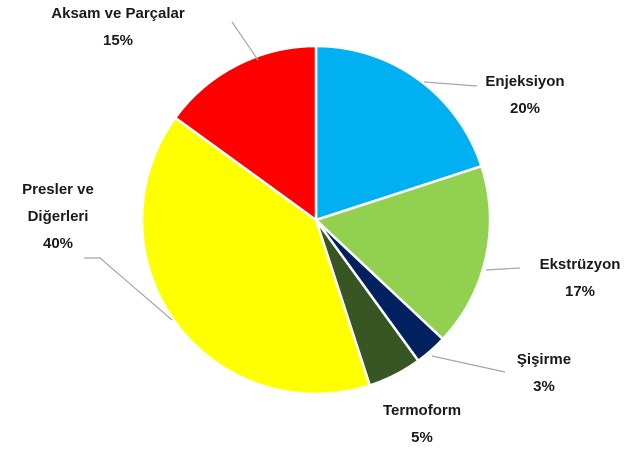 The image size is (642, 453). Describe the element at coordinates (422, 437) in the screenshot. I see `value-label: 5%` at that location.